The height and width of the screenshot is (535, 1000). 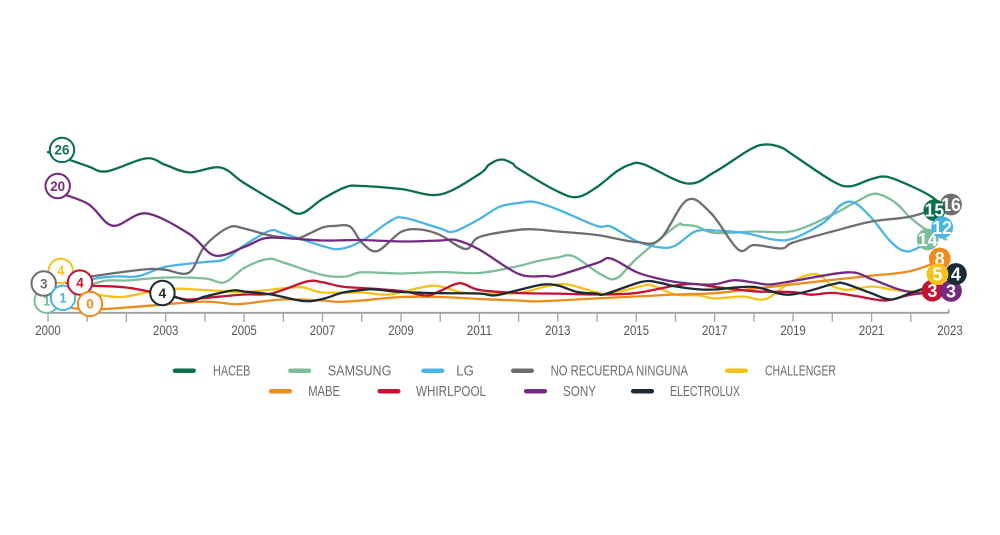 I want to click on svg-text: 2007, so click(x=323, y=330).